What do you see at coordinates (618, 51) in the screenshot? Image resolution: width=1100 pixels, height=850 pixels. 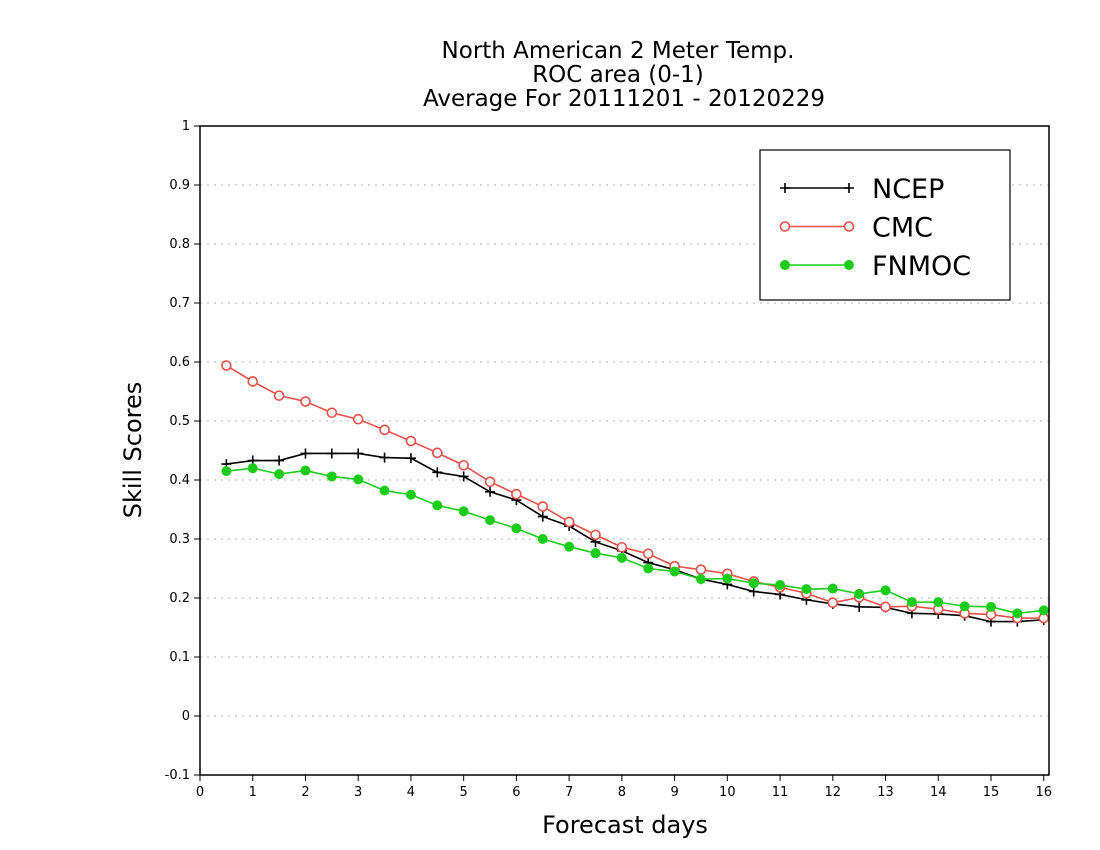 I see `title-line-1: North American 2 Meter Temp.` at bounding box center [618, 51].